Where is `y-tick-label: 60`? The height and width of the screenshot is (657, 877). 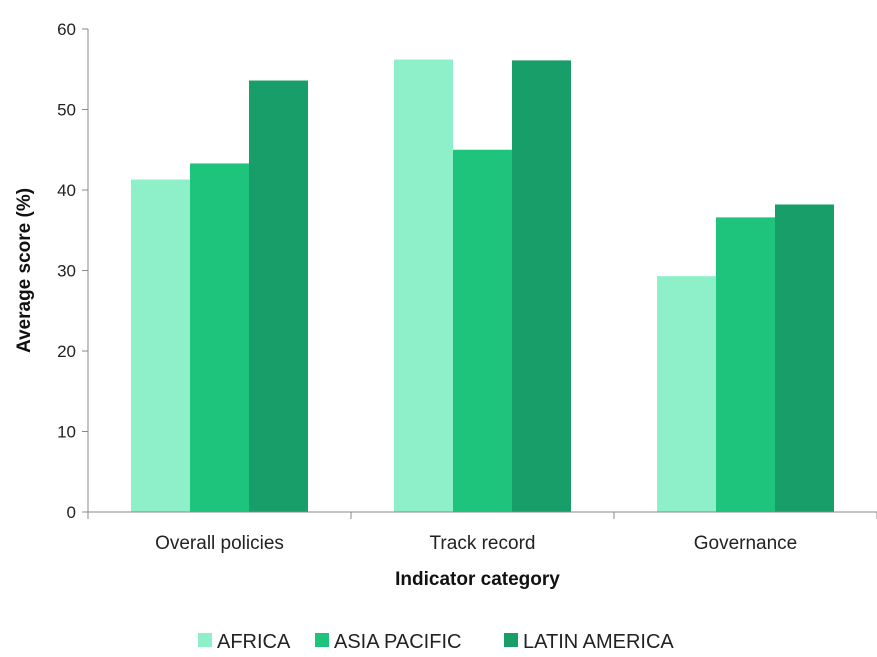
y-tick-label: 60 is located at coordinates (66, 29).